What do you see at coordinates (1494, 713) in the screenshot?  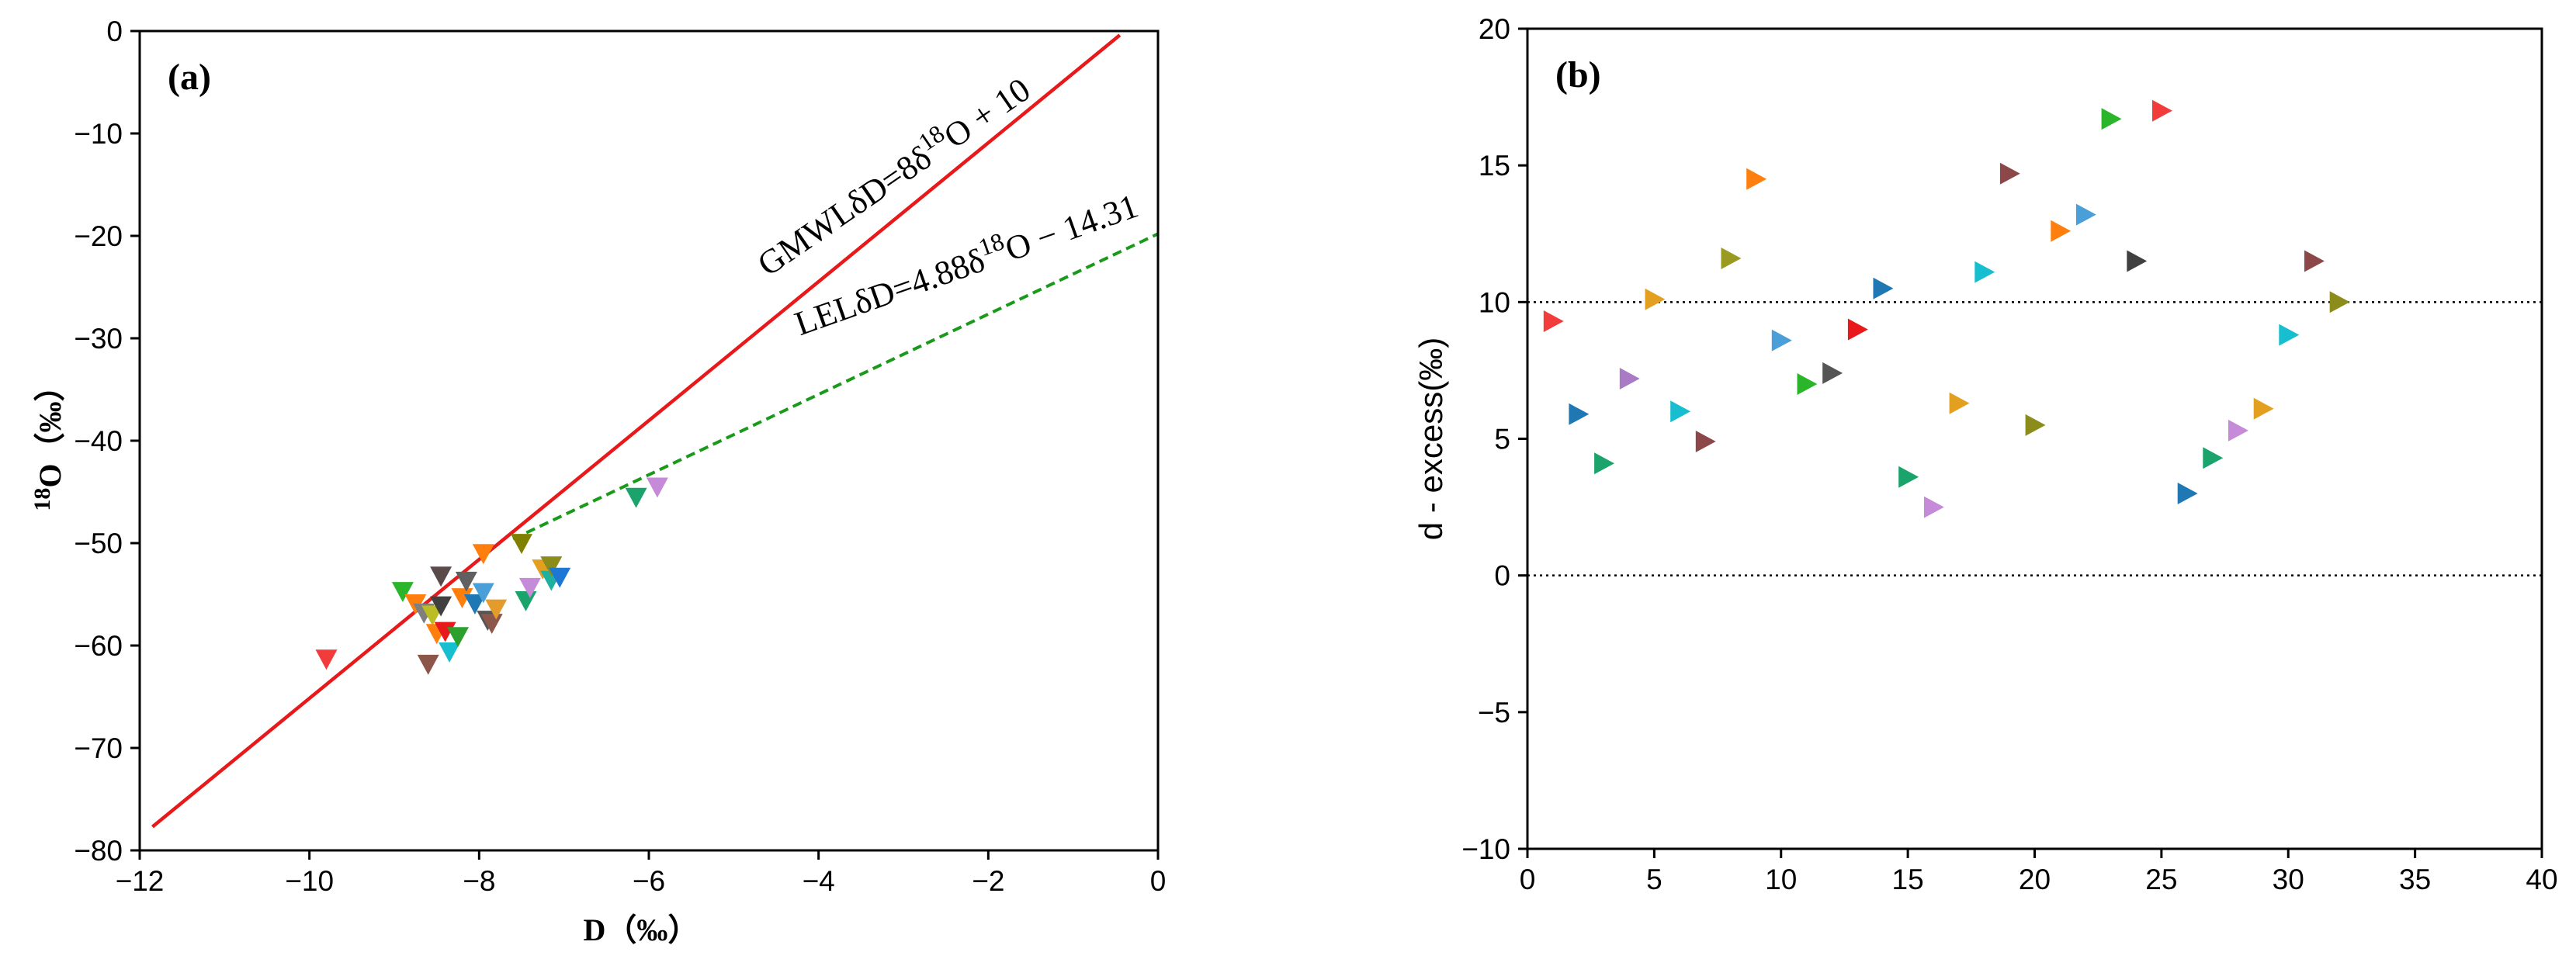 I see `y-tick-label: −5` at bounding box center [1494, 713].